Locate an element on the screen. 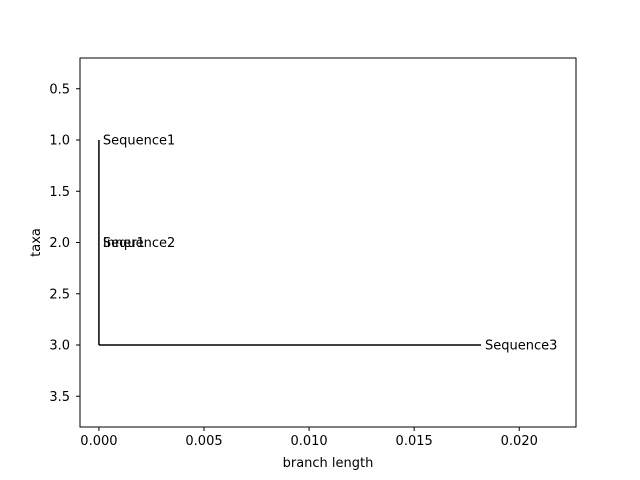 The height and width of the screenshot is (480, 640). y-axis-ticks: 0.5 1.0 1.5 2.0 2.5 3.0 3.5 is located at coordinates (64, 243).